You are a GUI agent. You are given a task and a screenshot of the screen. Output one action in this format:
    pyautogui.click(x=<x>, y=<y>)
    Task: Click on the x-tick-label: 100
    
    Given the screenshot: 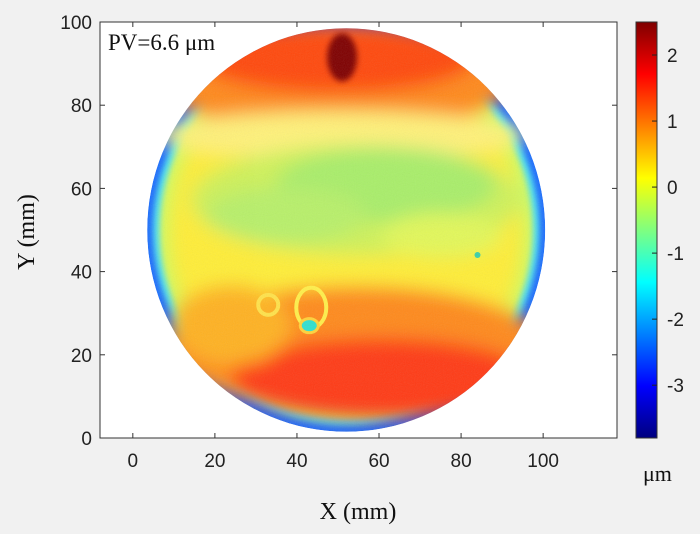 What is the action you would take?
    pyautogui.click(x=543, y=461)
    